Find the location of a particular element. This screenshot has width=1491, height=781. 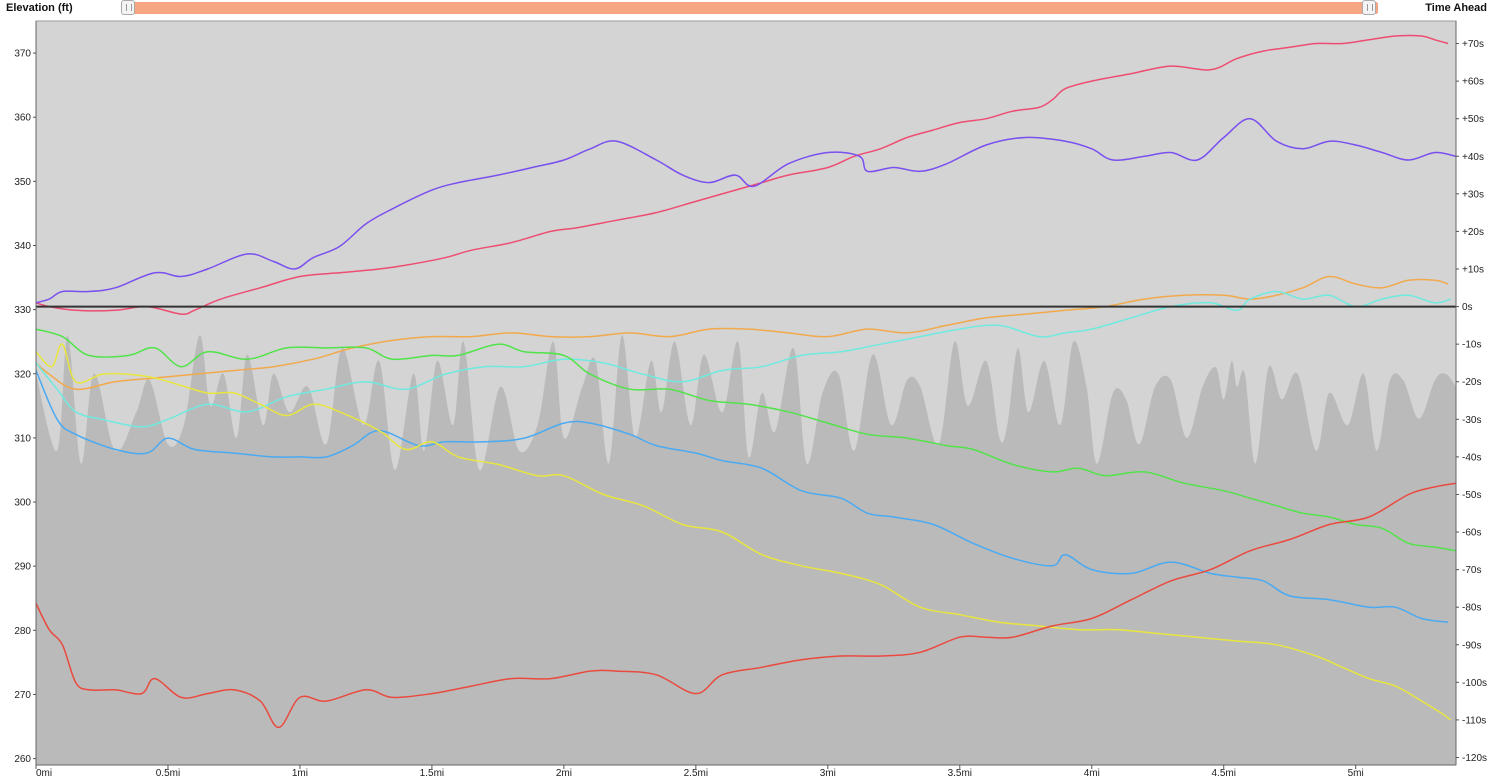

right-tick-label: -30s is located at coordinates (1471, 420).